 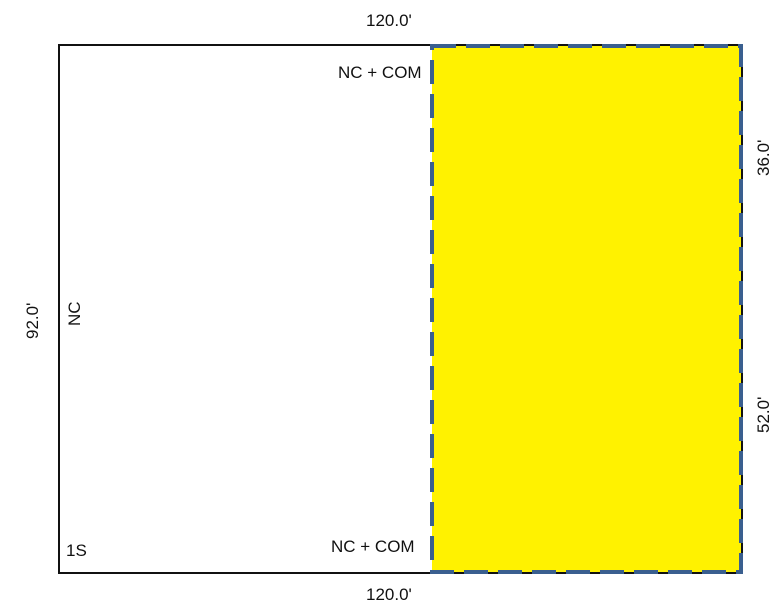 What do you see at coordinates (389, 20) in the screenshot?
I see `dimension-top: 120.0'` at bounding box center [389, 20].